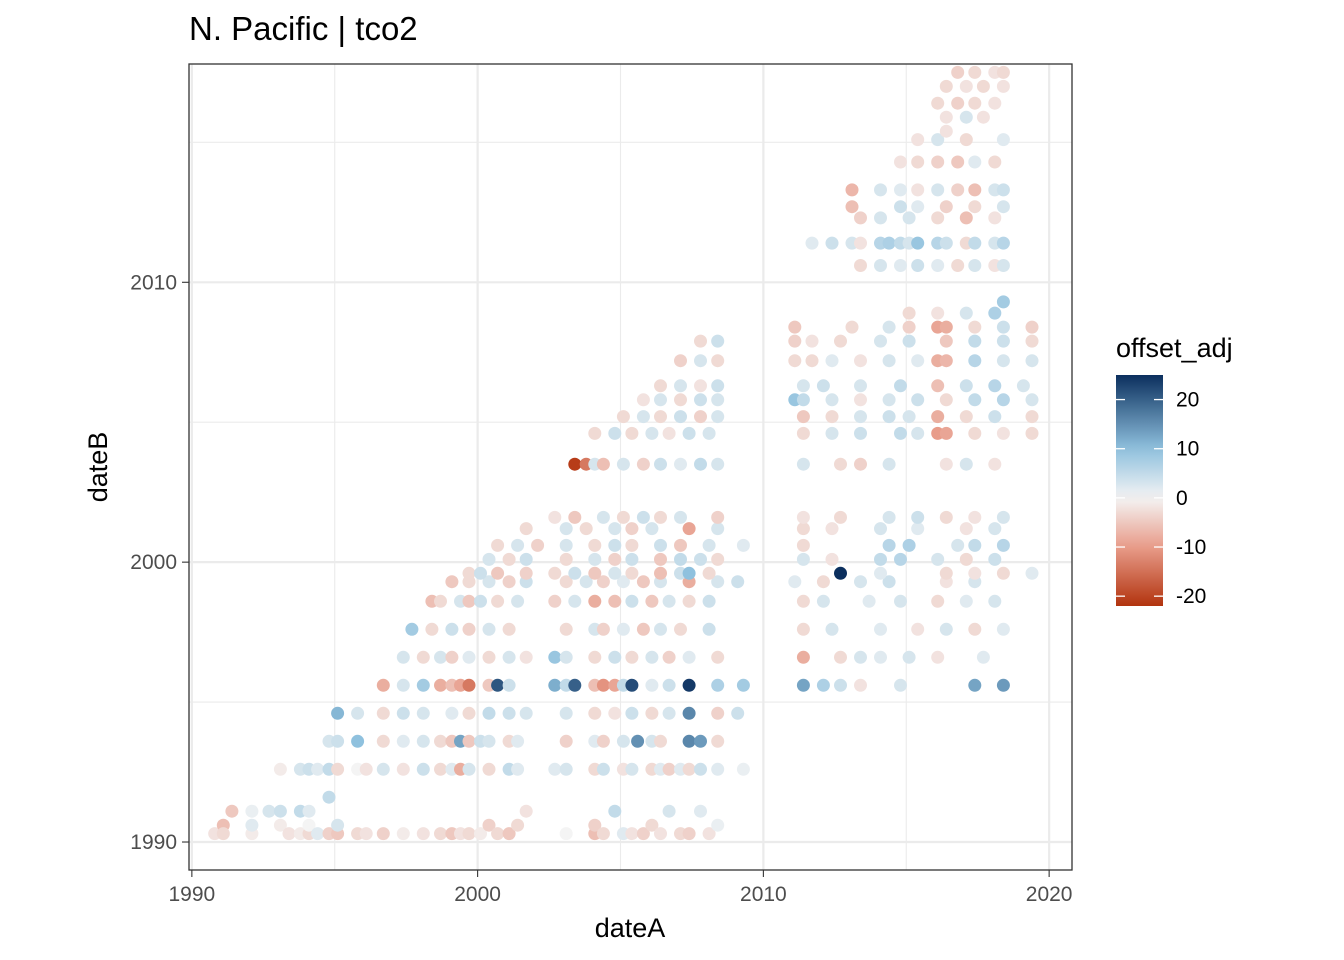 The image size is (1344, 960). What do you see at coordinates (763, 894) in the screenshot?
I see `x-tick-label: 2010` at bounding box center [763, 894].